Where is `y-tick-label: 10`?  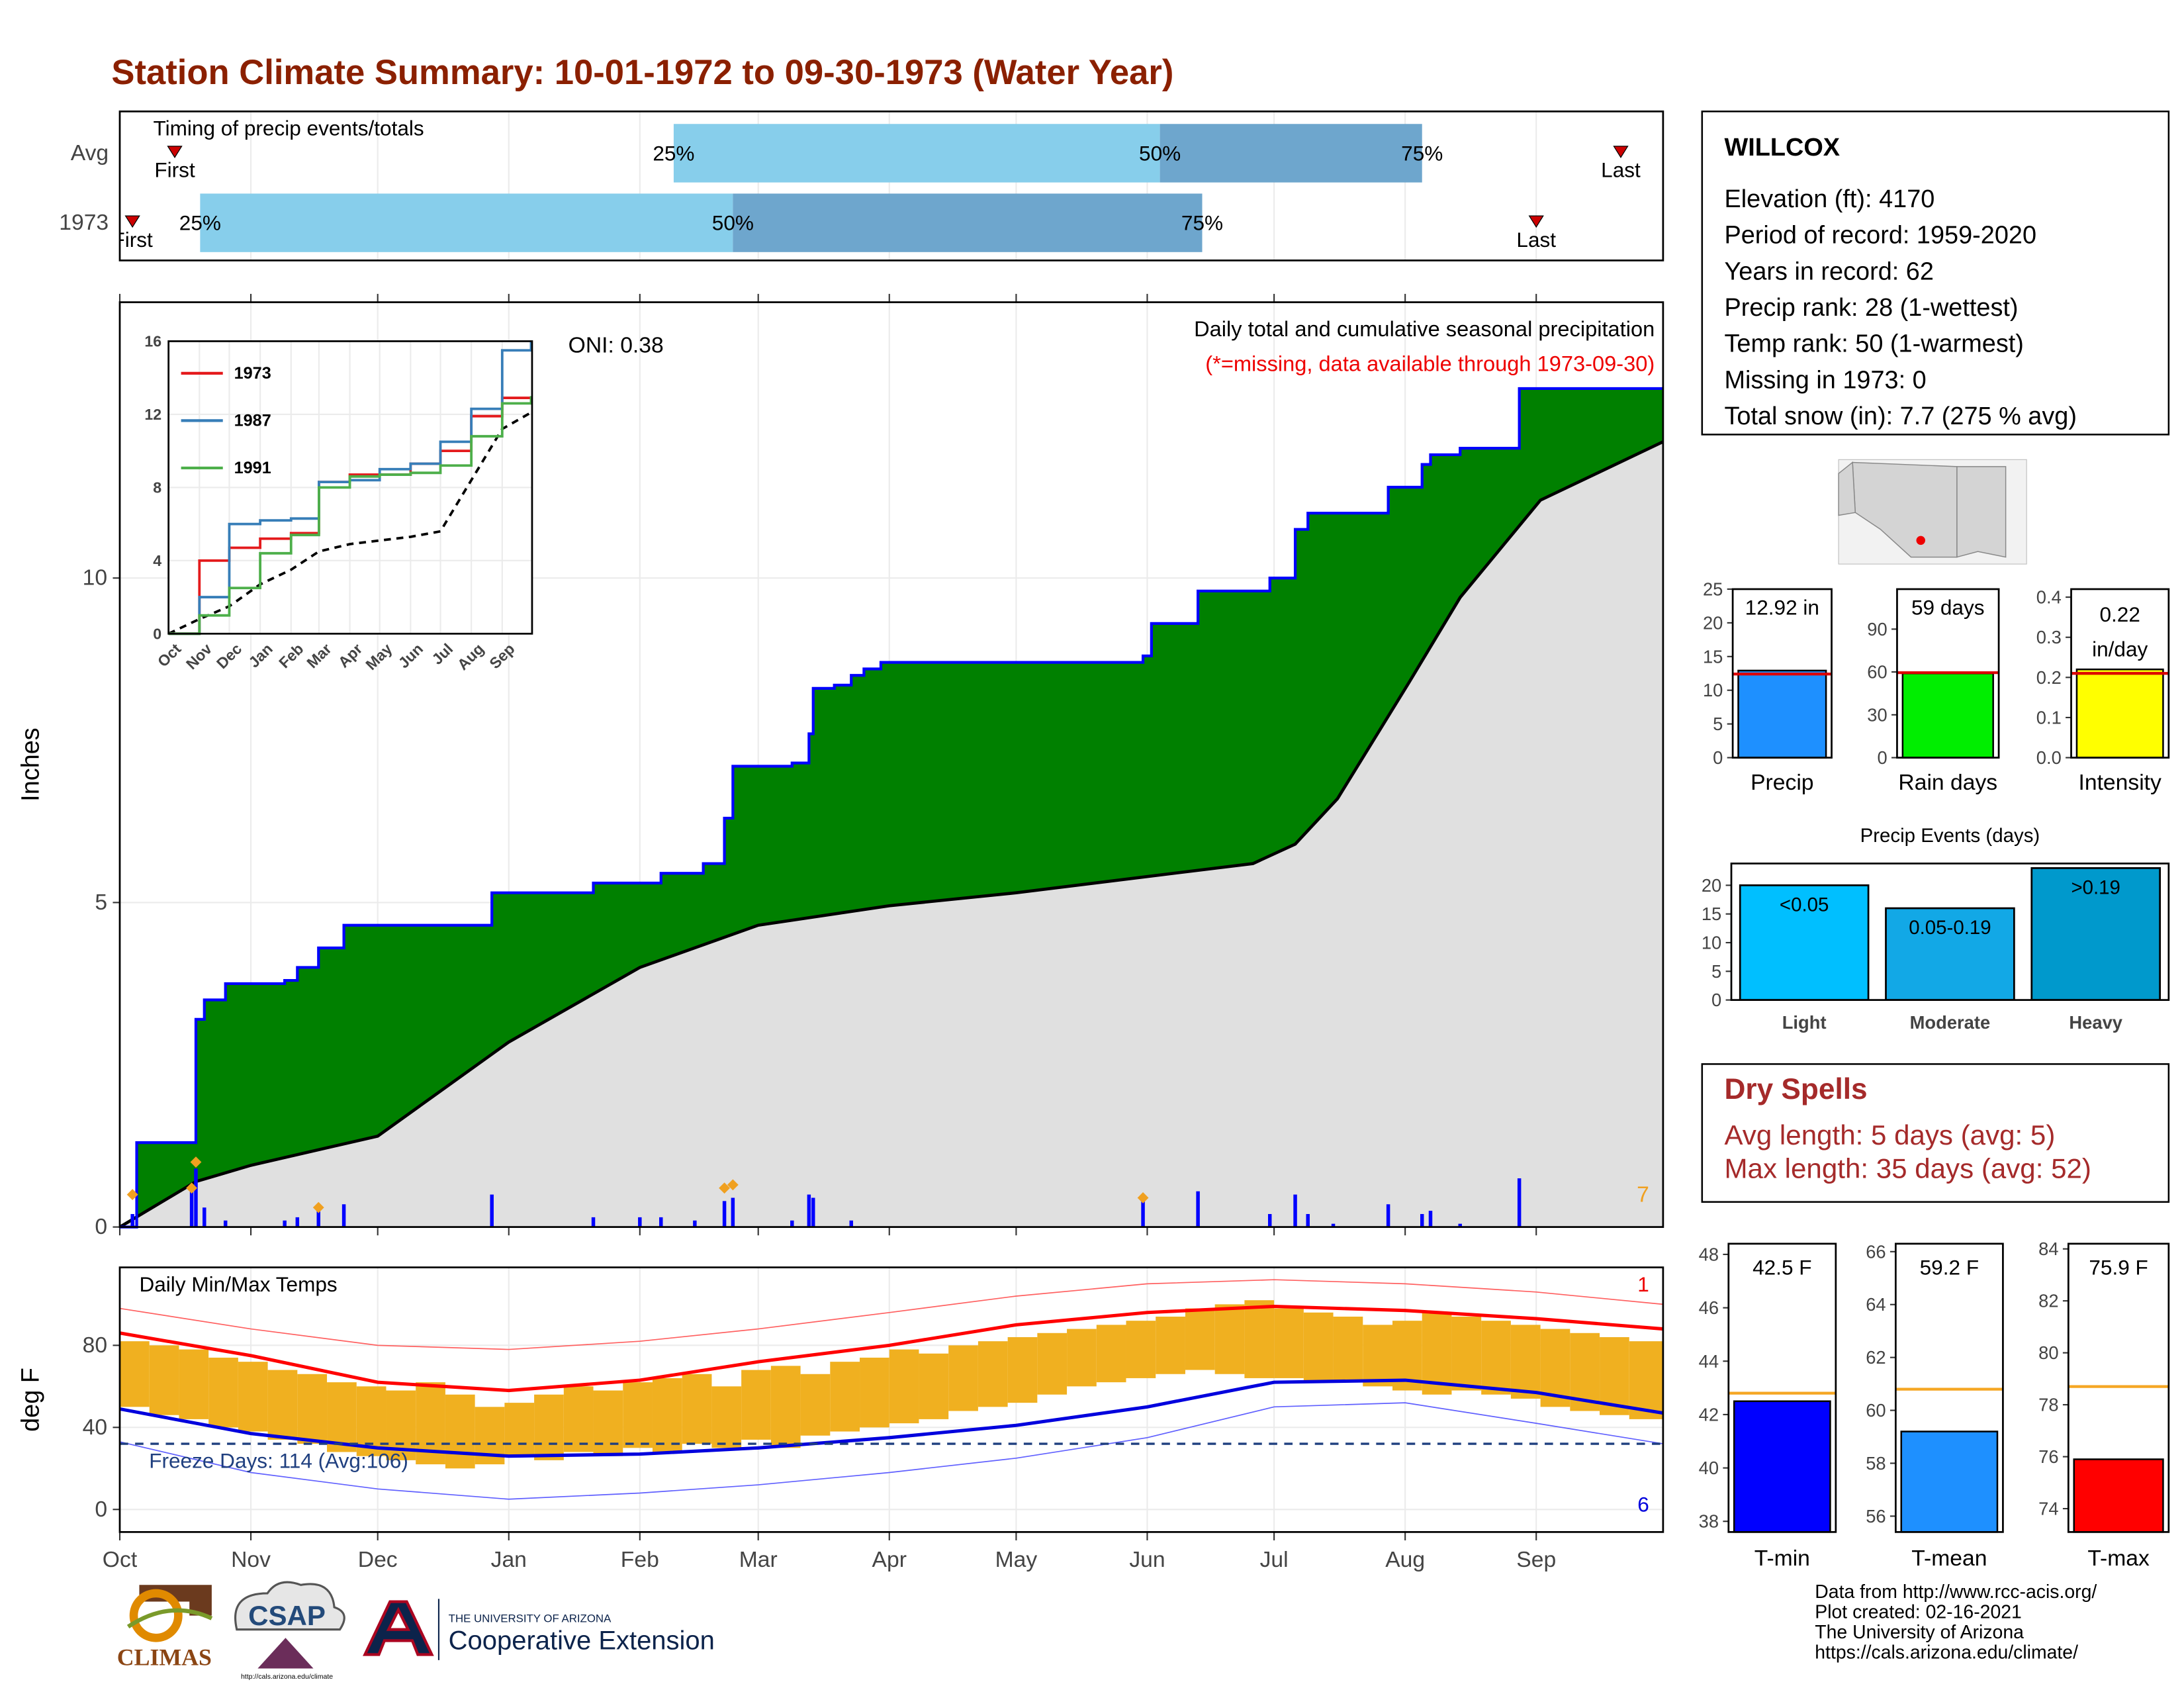
y-tick-label: 10 is located at coordinates (1712, 943).